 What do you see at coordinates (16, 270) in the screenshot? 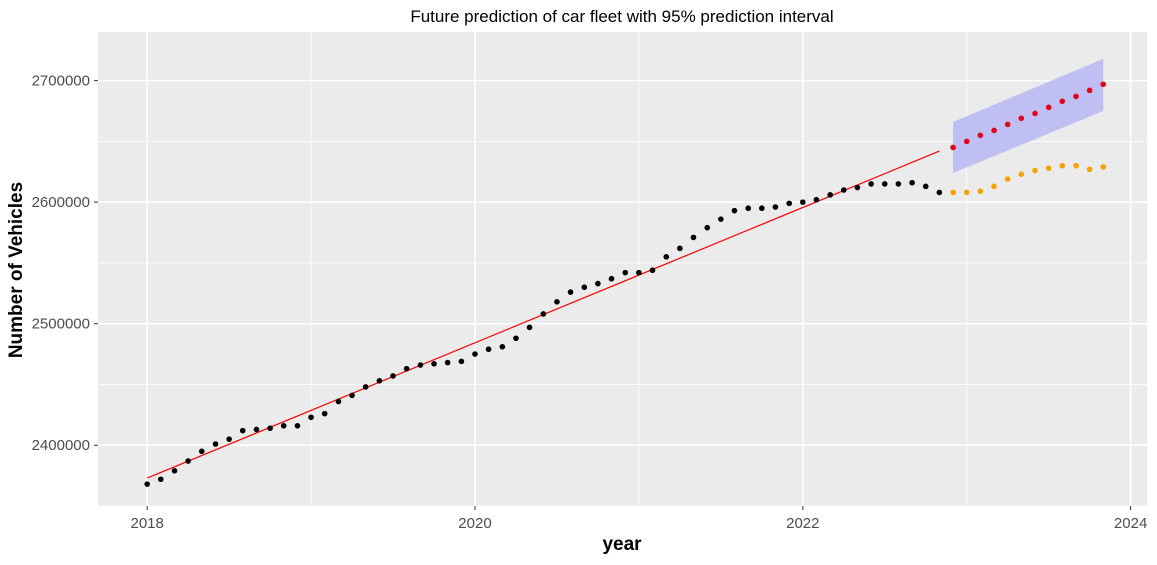
I see `y-axis-title: Number of Vehicles` at bounding box center [16, 270].